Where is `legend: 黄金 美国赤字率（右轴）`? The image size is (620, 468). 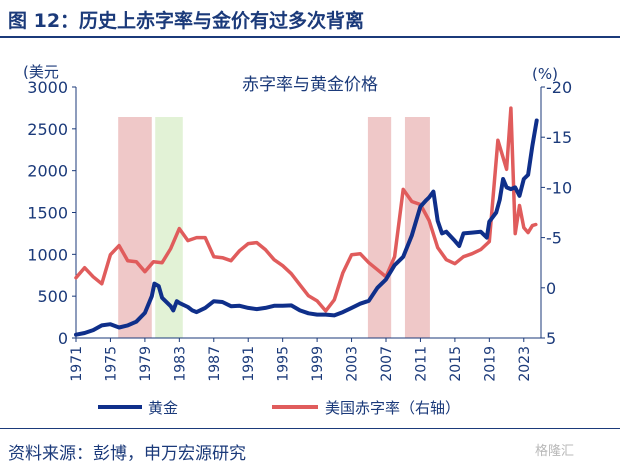 legend: 黄金 美国赤字率（右轴） is located at coordinates (279, 408).